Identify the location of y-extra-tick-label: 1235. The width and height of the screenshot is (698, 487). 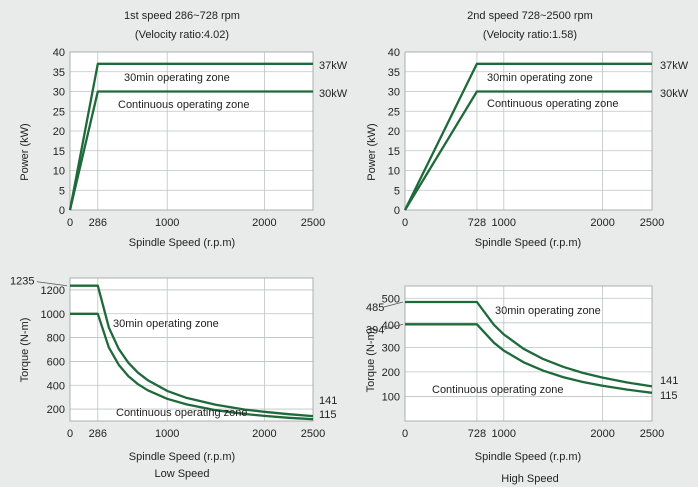
(22, 282).